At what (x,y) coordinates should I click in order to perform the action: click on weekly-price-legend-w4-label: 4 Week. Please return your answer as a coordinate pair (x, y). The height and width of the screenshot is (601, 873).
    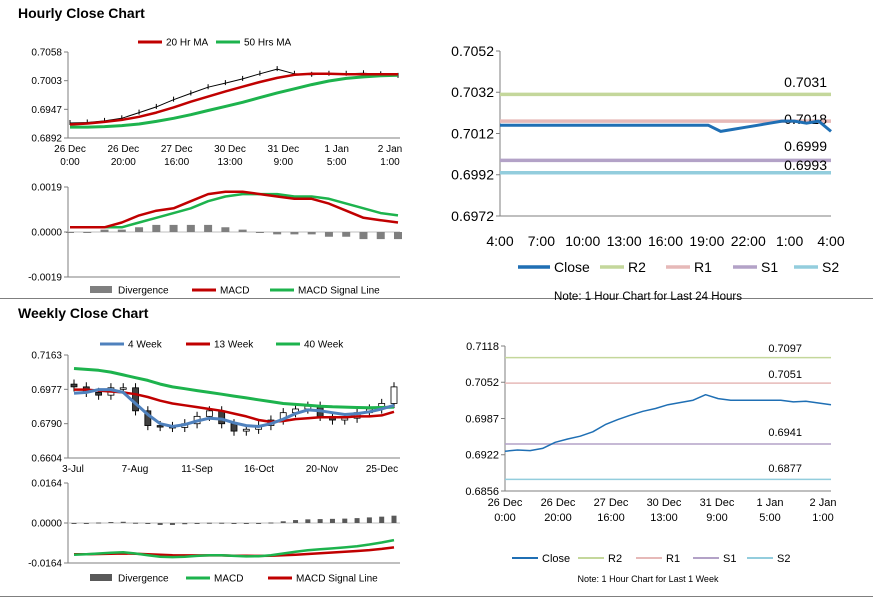
    Looking at the image, I should click on (145, 345).